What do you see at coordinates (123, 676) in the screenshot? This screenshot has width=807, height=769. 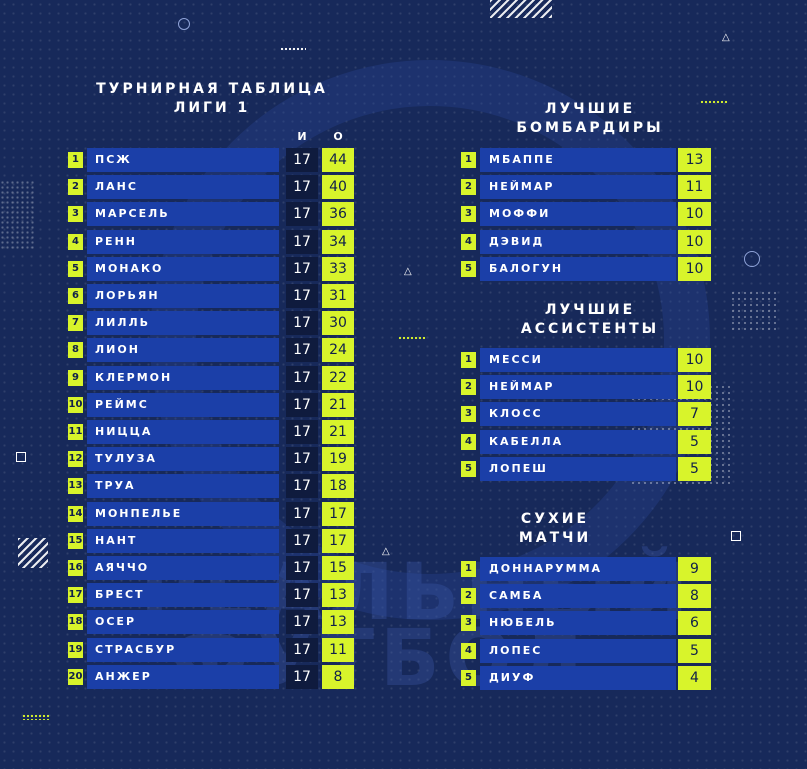 I see `team-name: АНЖЕР` at bounding box center [123, 676].